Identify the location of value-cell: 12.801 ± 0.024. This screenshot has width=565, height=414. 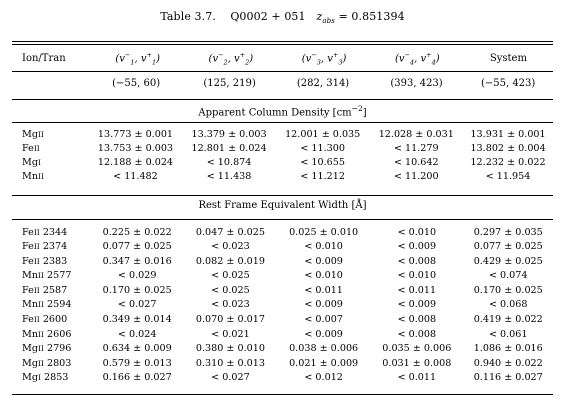
(229, 149).